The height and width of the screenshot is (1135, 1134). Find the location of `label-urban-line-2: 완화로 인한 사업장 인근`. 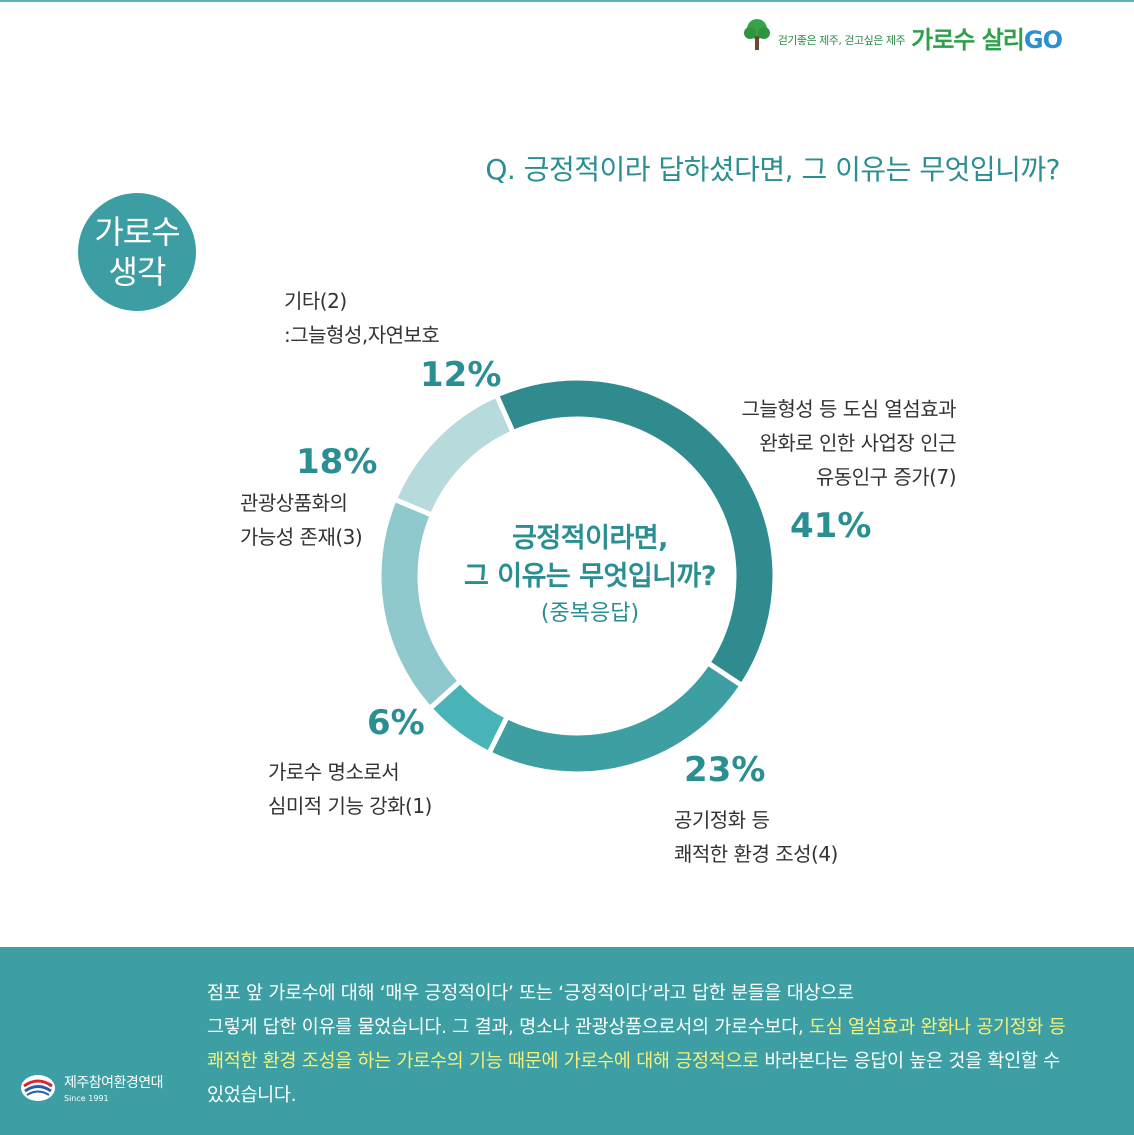

label-urban-line-2: 완화로 인한 사업장 인근 is located at coordinates (857, 443).